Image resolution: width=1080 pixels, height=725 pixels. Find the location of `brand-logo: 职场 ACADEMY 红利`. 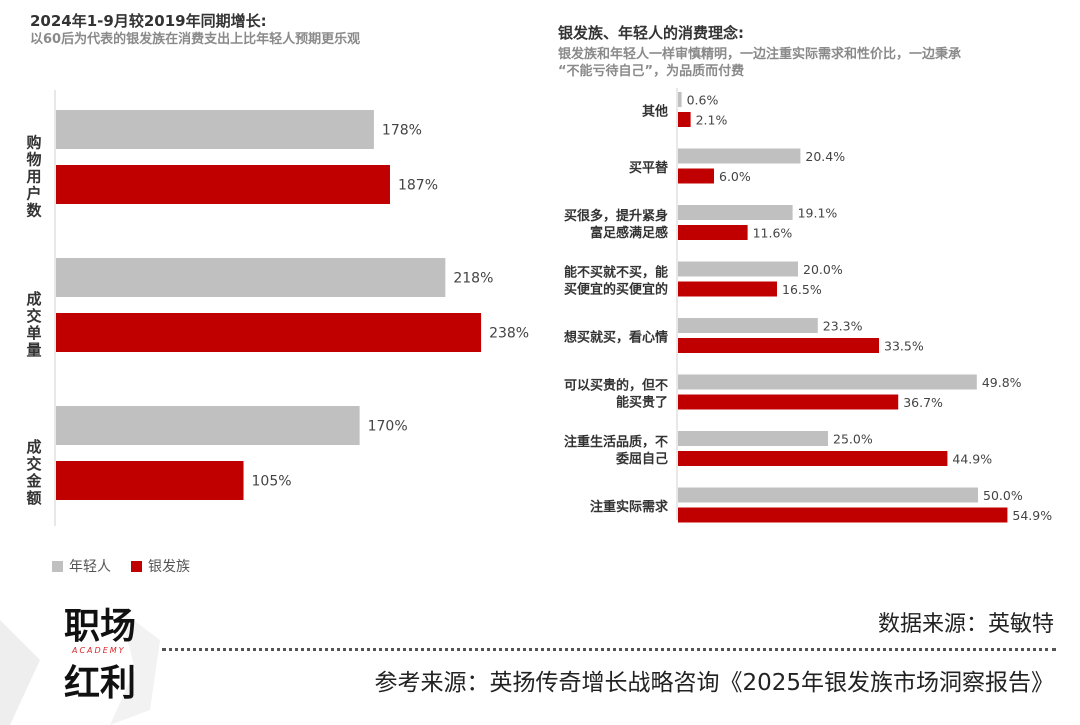

brand-logo: 职场 ACADEMY 红利 is located at coordinates (80, 665).